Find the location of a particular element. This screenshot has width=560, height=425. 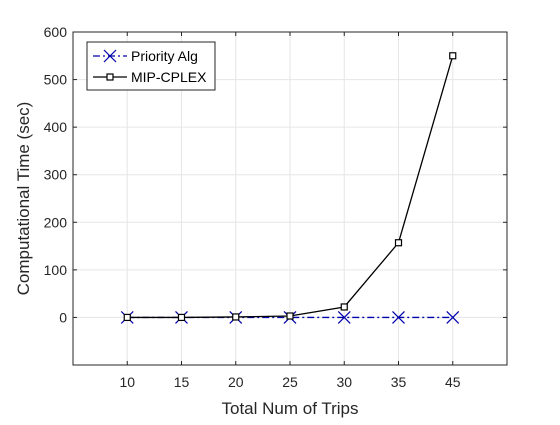

legend-label-1: MIP-CPLEX is located at coordinates (169, 77).